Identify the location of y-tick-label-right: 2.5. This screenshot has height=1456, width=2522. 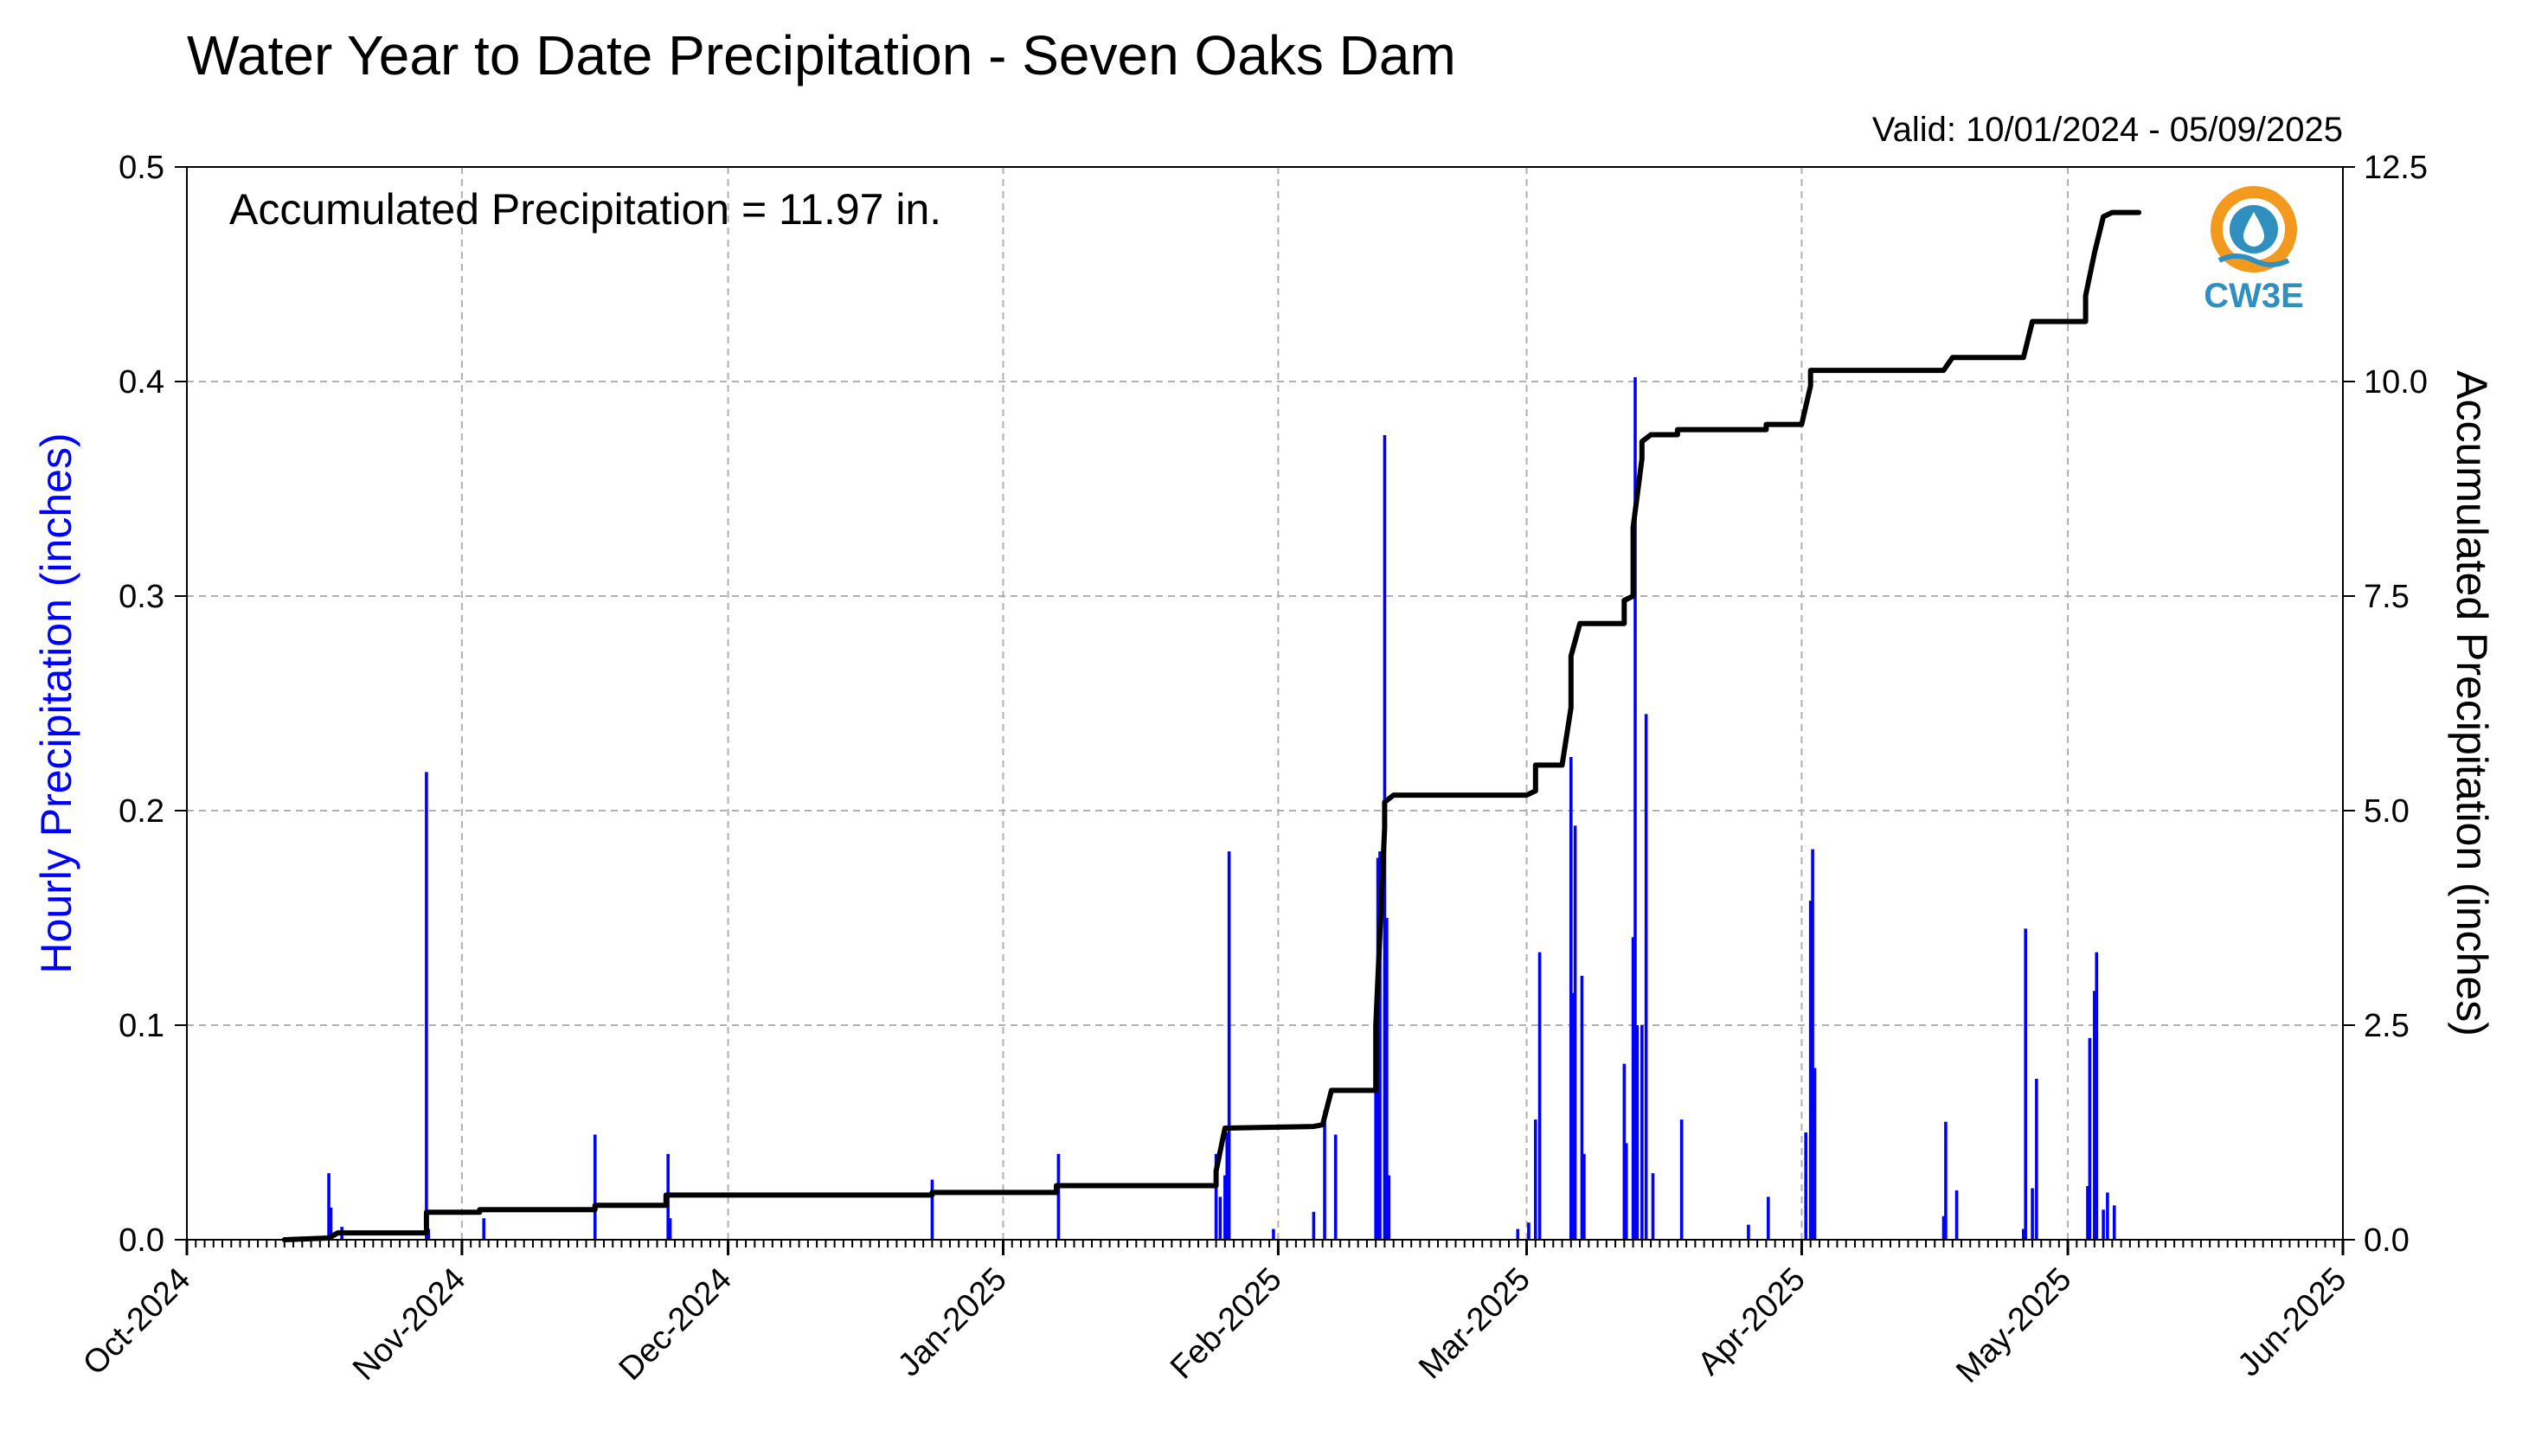
(2387, 1026).